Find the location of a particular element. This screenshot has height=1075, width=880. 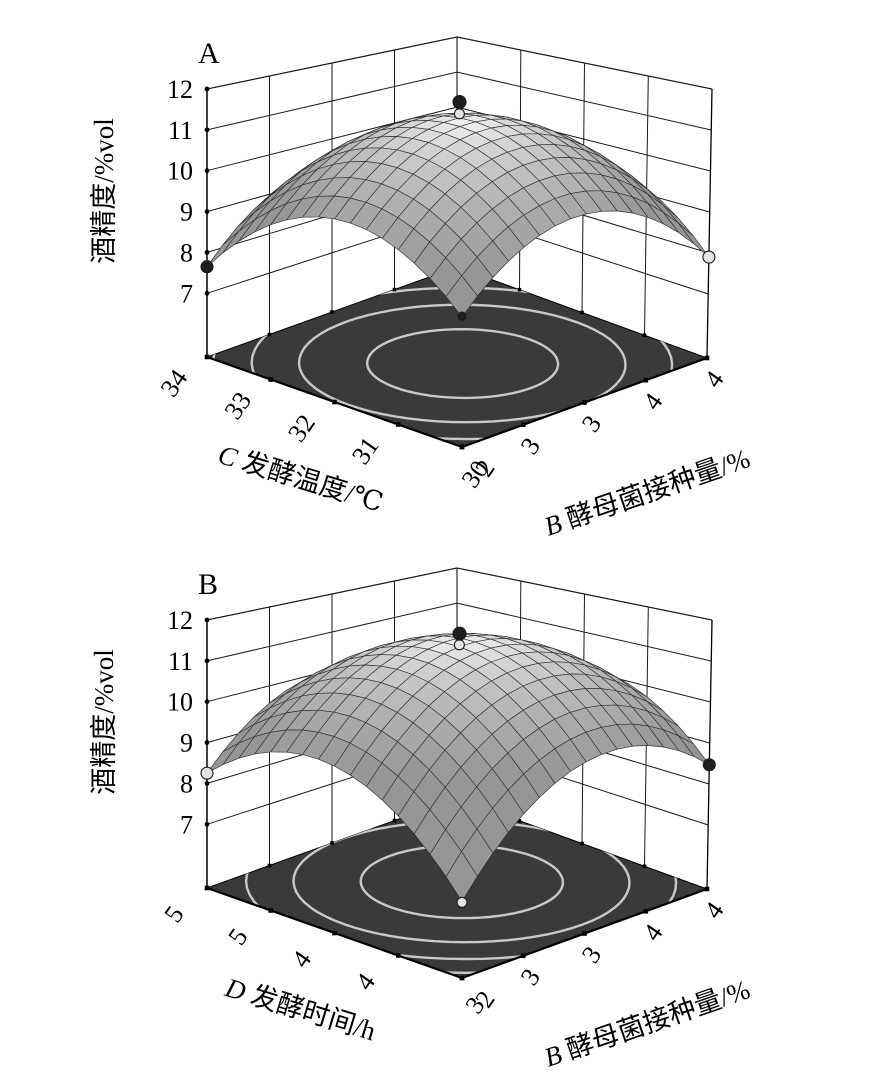

left-axis-tick-label: 31 is located at coordinates (365, 451).